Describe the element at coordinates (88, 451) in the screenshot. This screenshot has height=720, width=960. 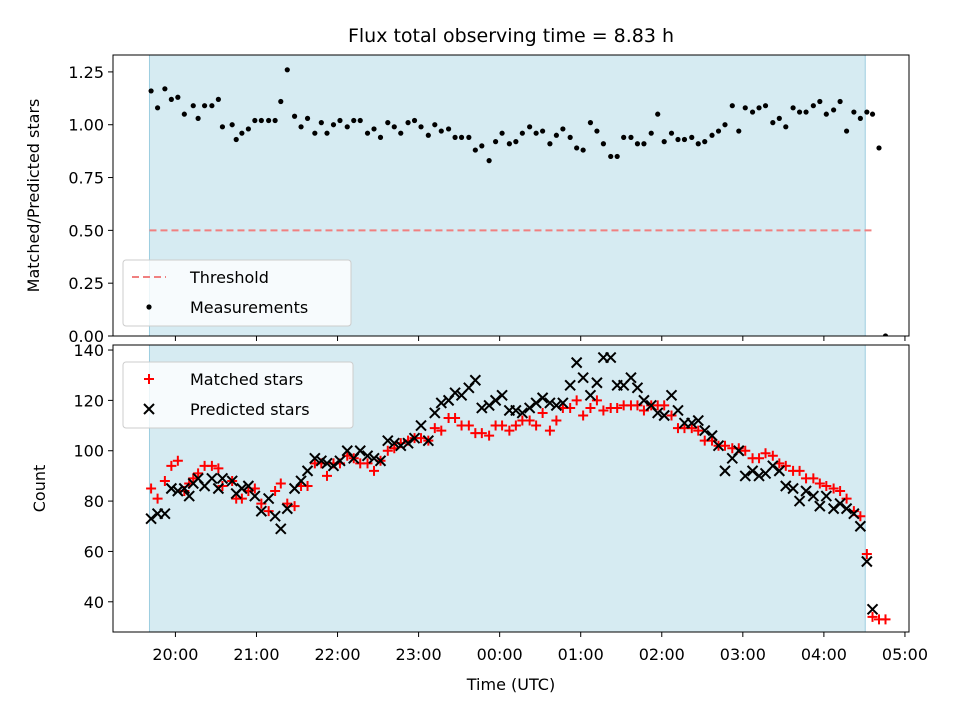
I see `y-tick-label: 100` at that location.